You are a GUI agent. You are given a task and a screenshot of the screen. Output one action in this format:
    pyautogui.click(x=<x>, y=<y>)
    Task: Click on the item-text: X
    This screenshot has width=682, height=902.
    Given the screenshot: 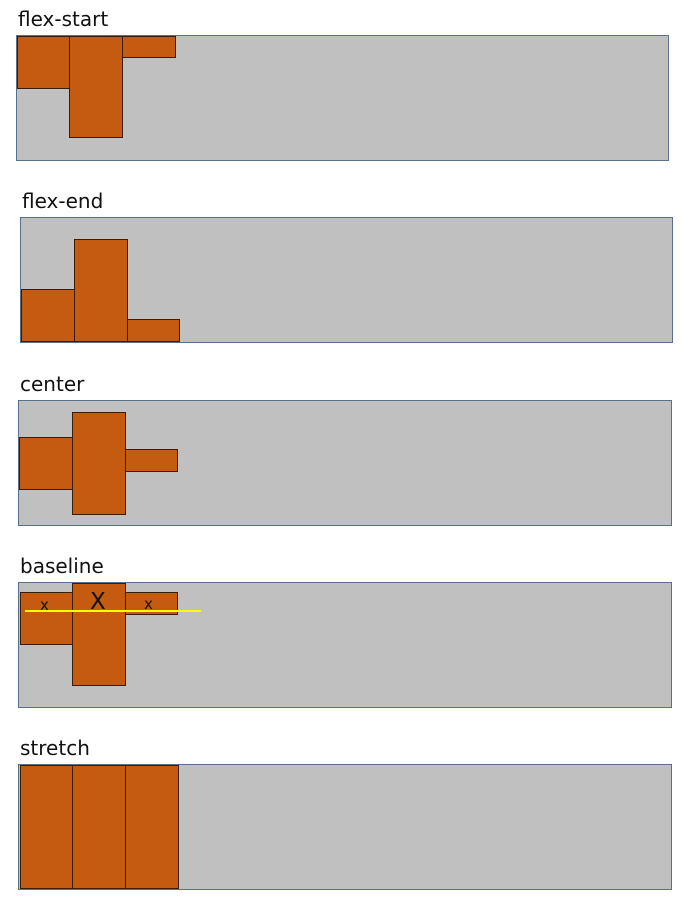 What is the action you would take?
    pyautogui.click(x=98, y=602)
    